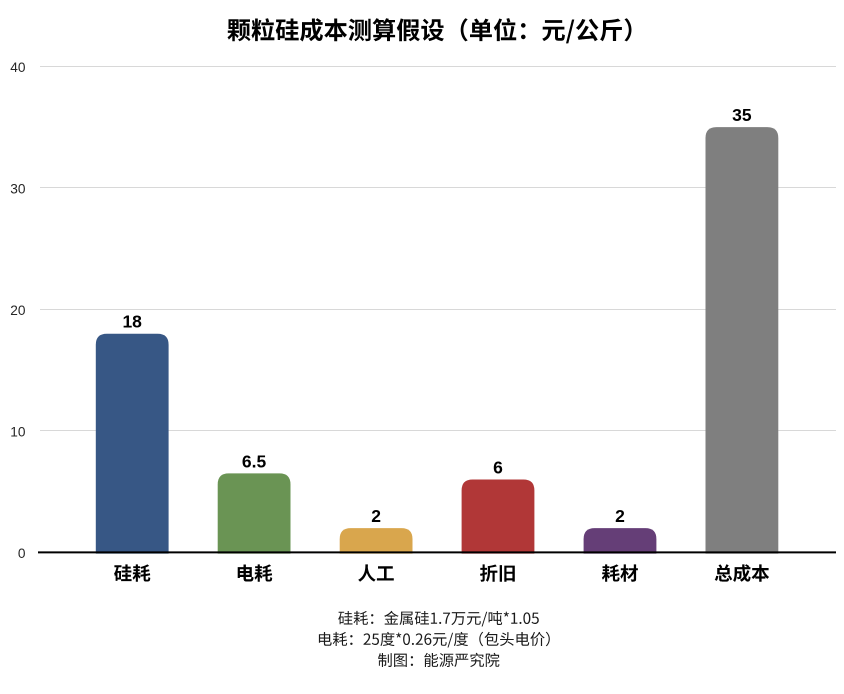 The width and height of the screenshot is (844, 694). Describe the element at coordinates (18, 432) in the screenshot. I see `svg-text: 10` at that location.